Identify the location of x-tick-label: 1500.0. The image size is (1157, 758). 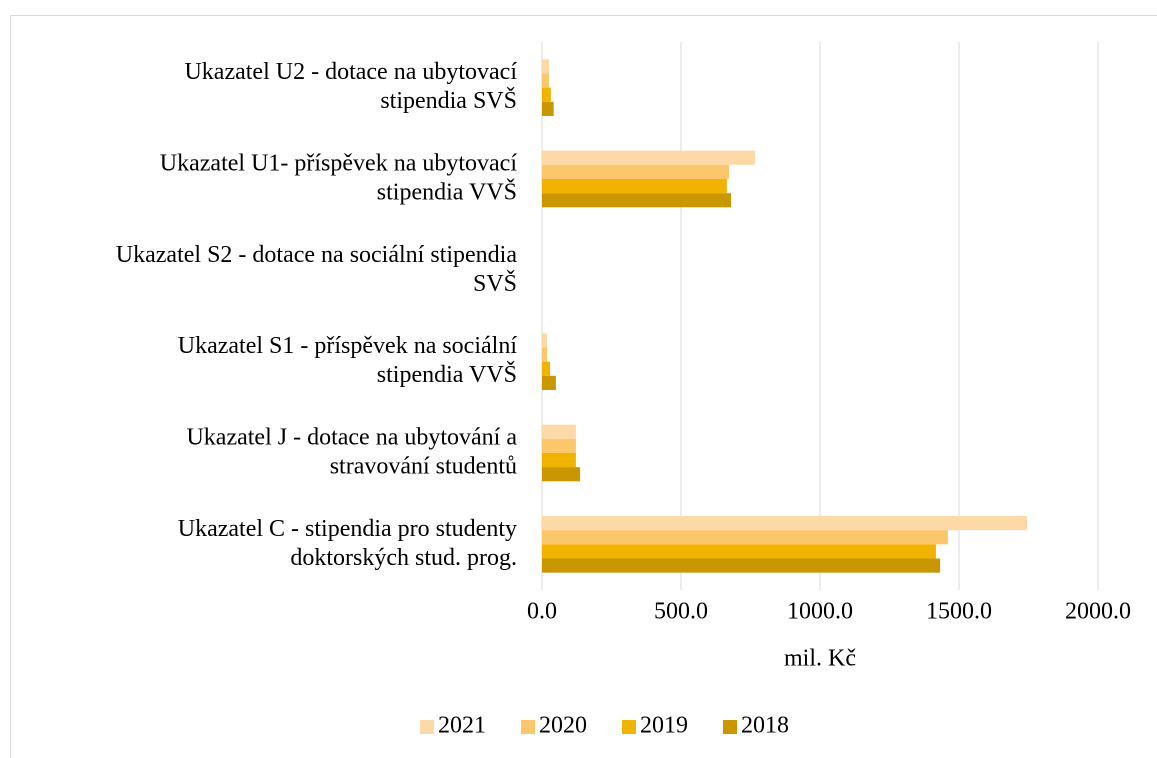
(959, 612).